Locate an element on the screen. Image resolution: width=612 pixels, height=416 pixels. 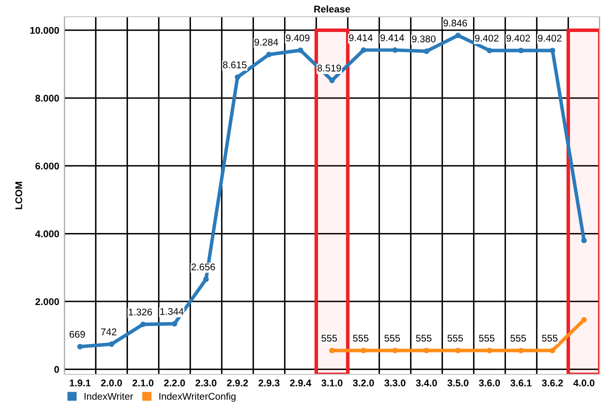
data-label: 742 is located at coordinates (108, 332).